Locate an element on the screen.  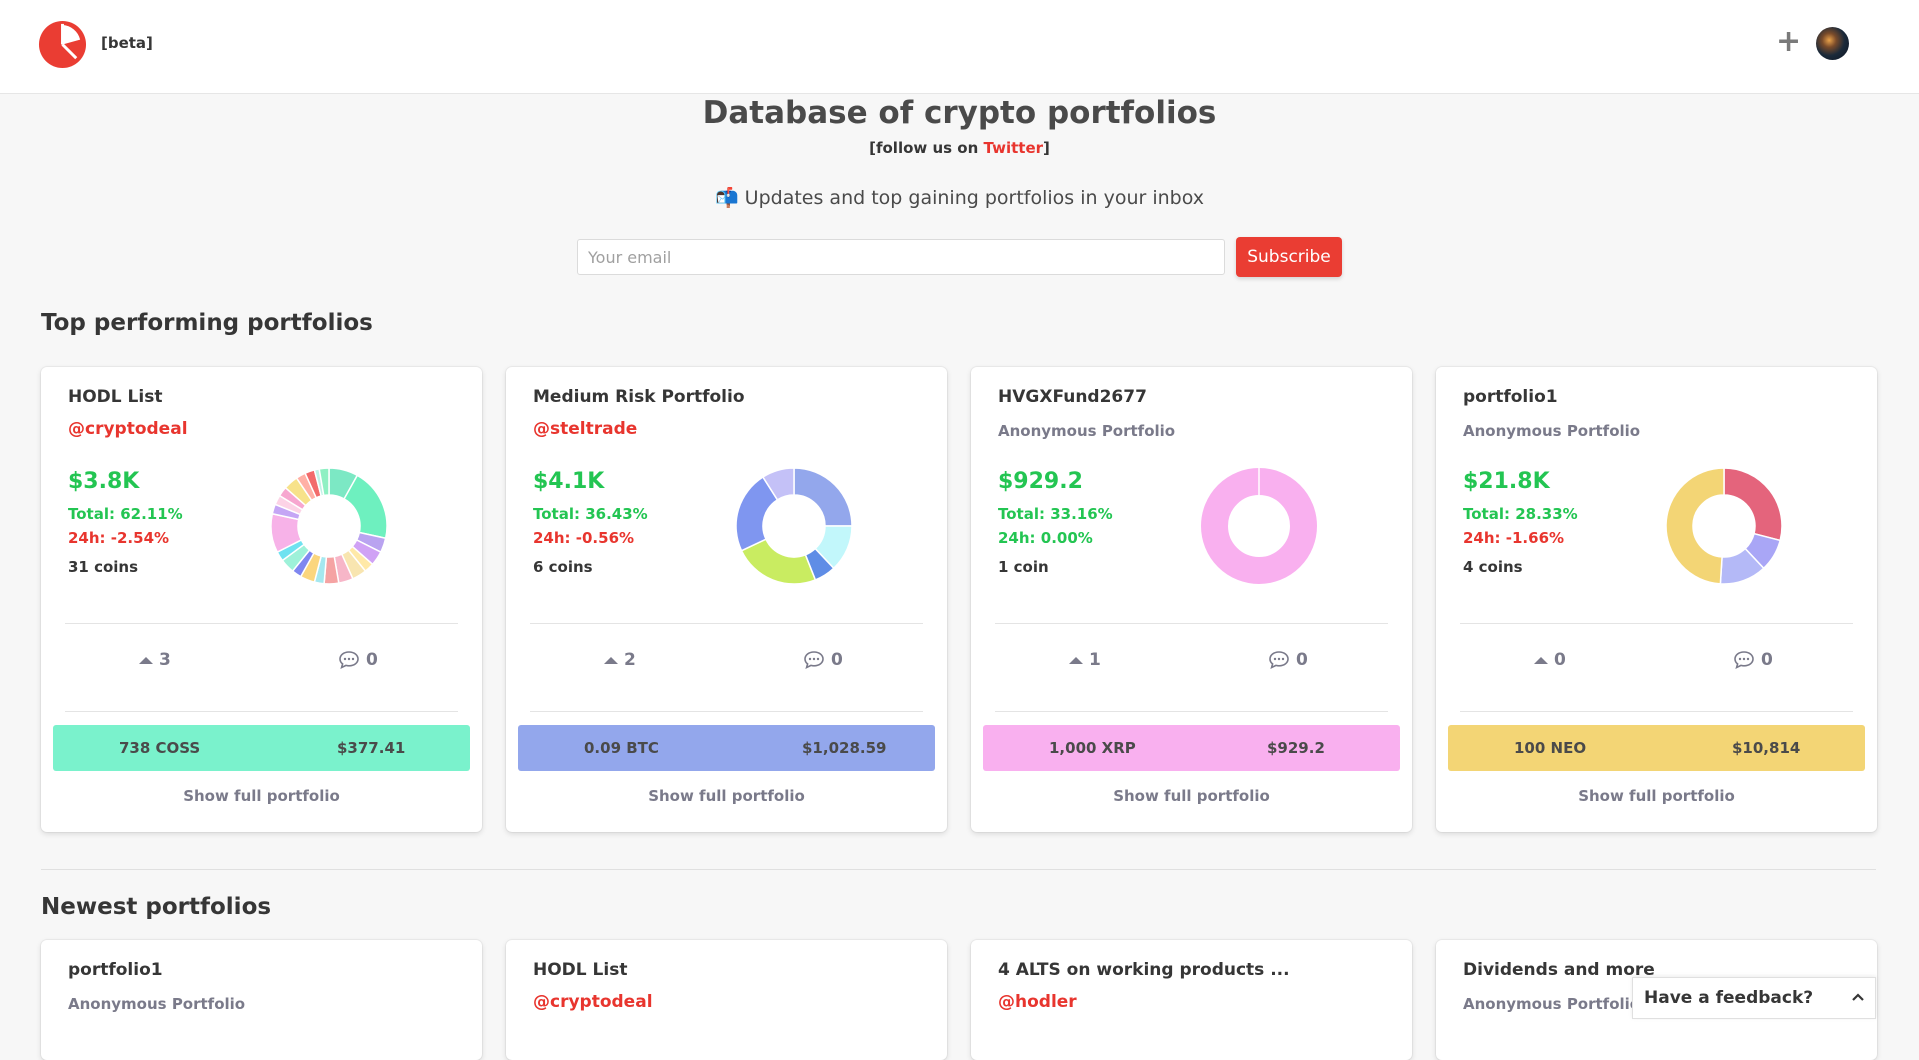
owner-link: @steltrade is located at coordinates (585, 429).